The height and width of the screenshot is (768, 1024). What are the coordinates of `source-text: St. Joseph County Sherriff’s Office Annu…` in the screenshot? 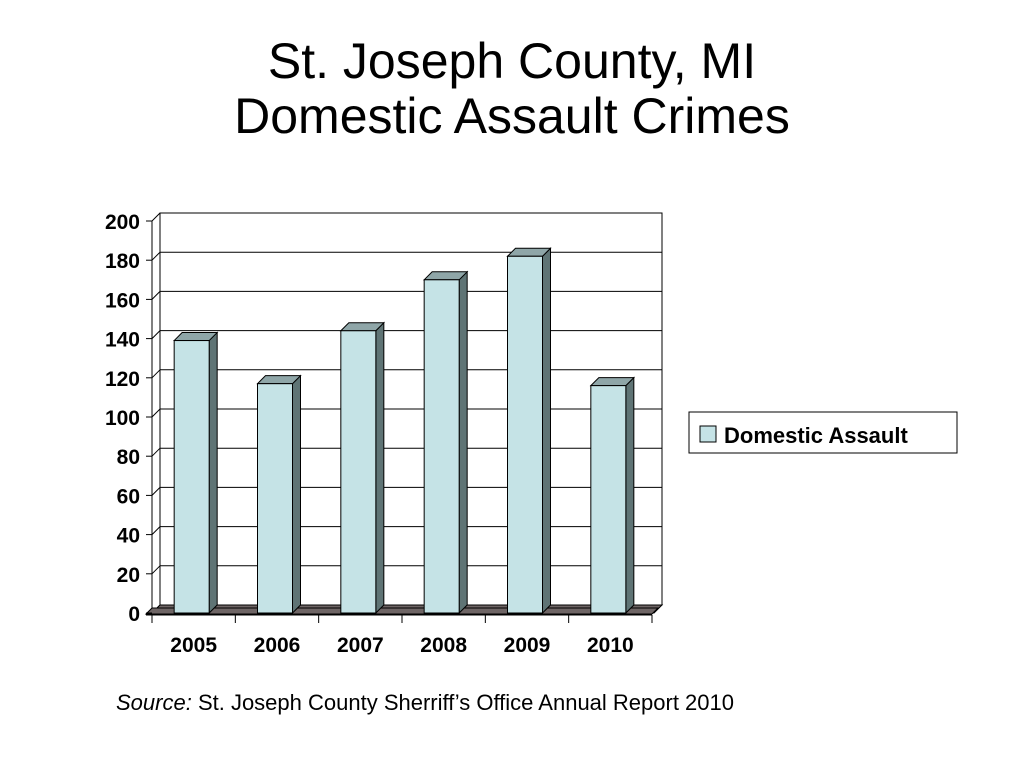 It's located at (462, 702).